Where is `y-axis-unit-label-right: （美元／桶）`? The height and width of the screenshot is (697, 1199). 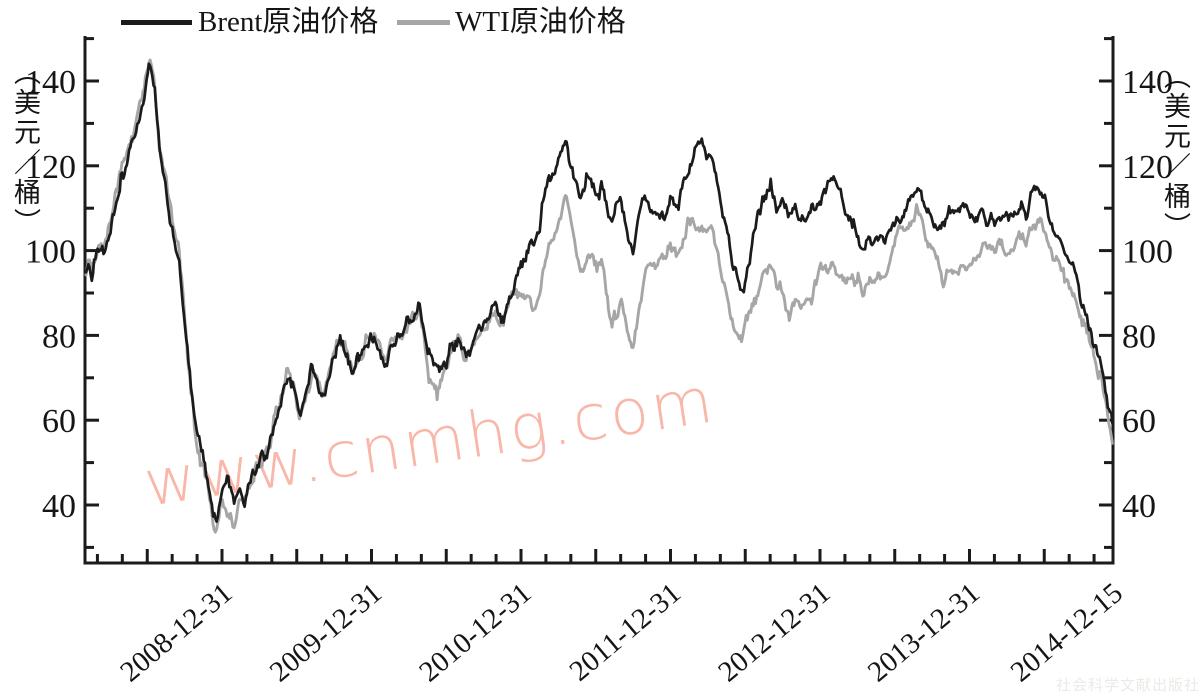
y-axis-unit-label-right: （美元／桶） is located at coordinates (1175, 152).